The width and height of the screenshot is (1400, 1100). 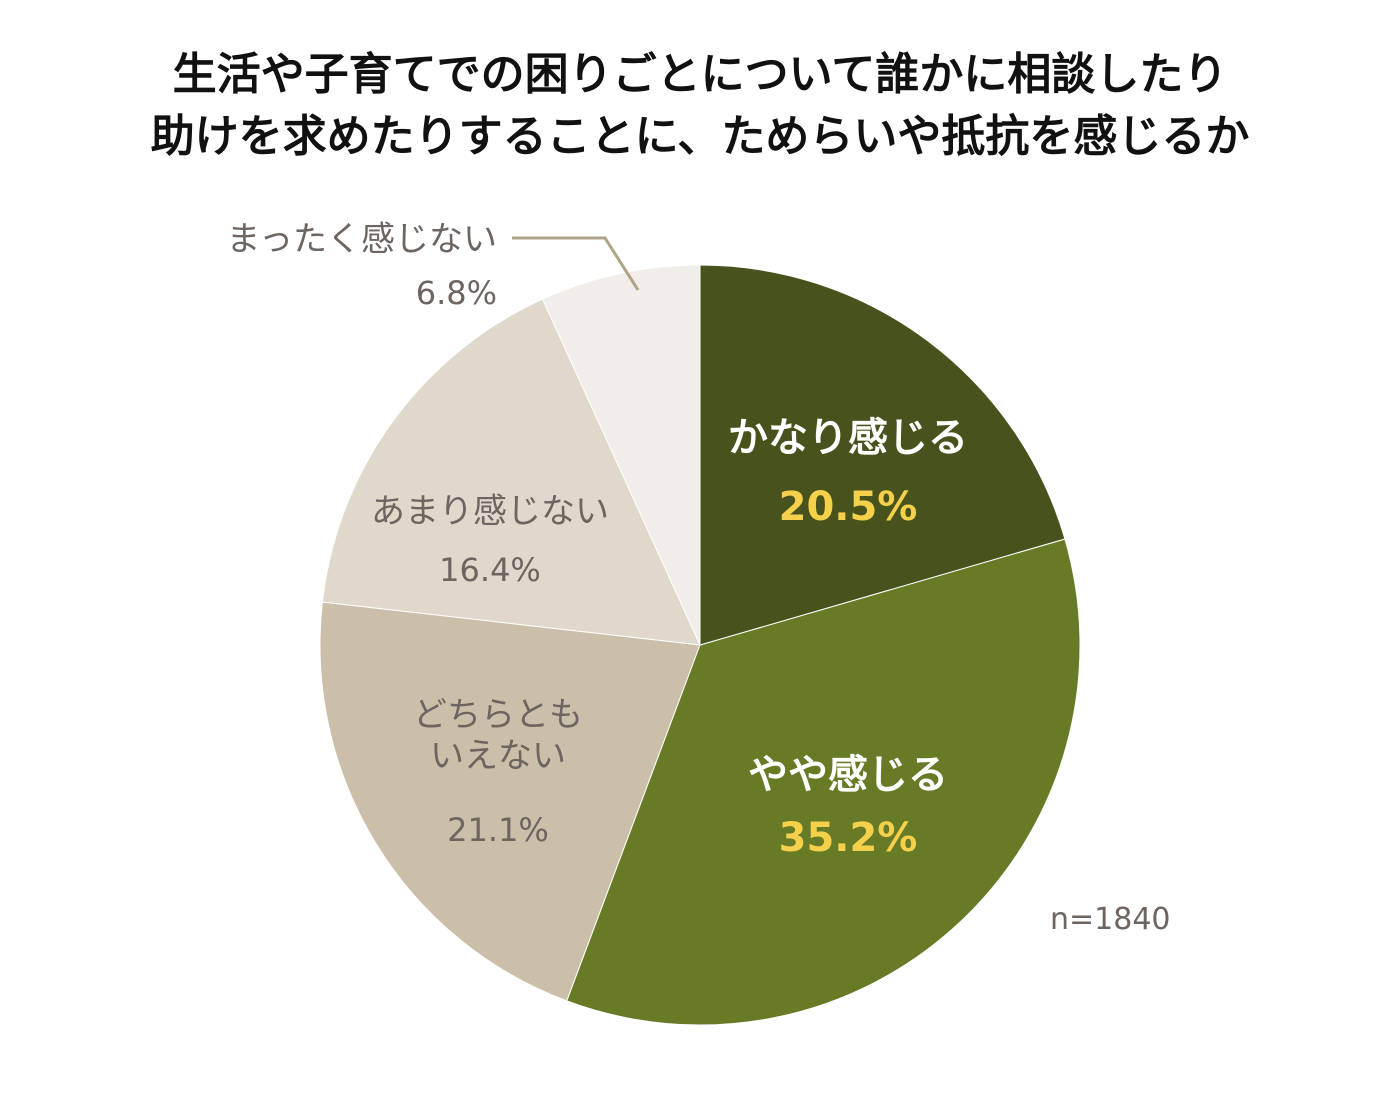 What do you see at coordinates (498, 829) in the screenshot?
I see `value-label: 21.1%` at bounding box center [498, 829].